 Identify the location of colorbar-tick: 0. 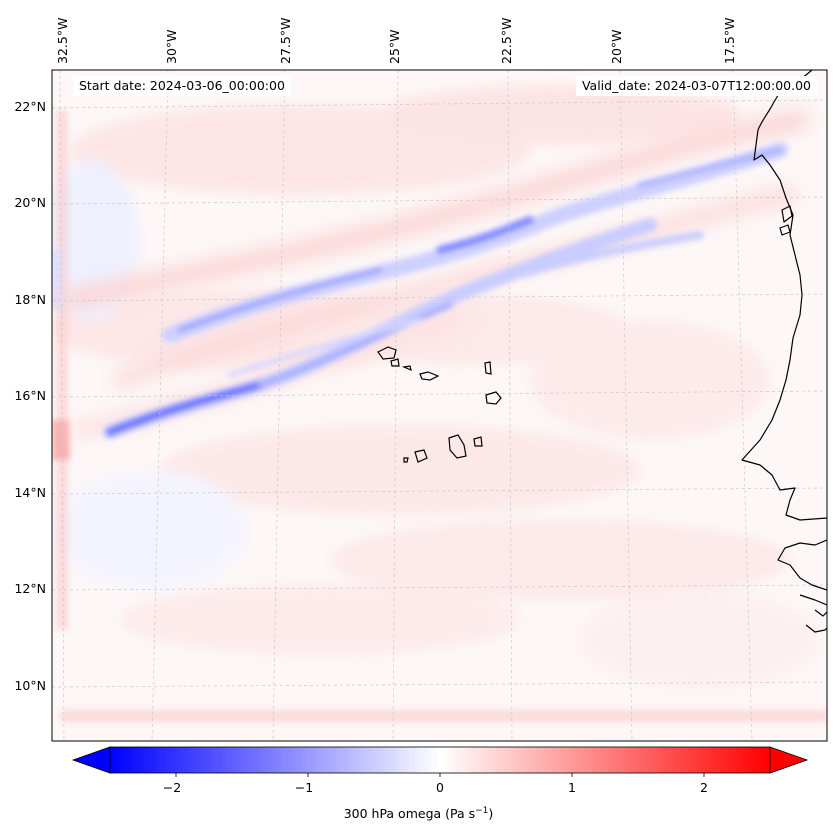
(440, 787).